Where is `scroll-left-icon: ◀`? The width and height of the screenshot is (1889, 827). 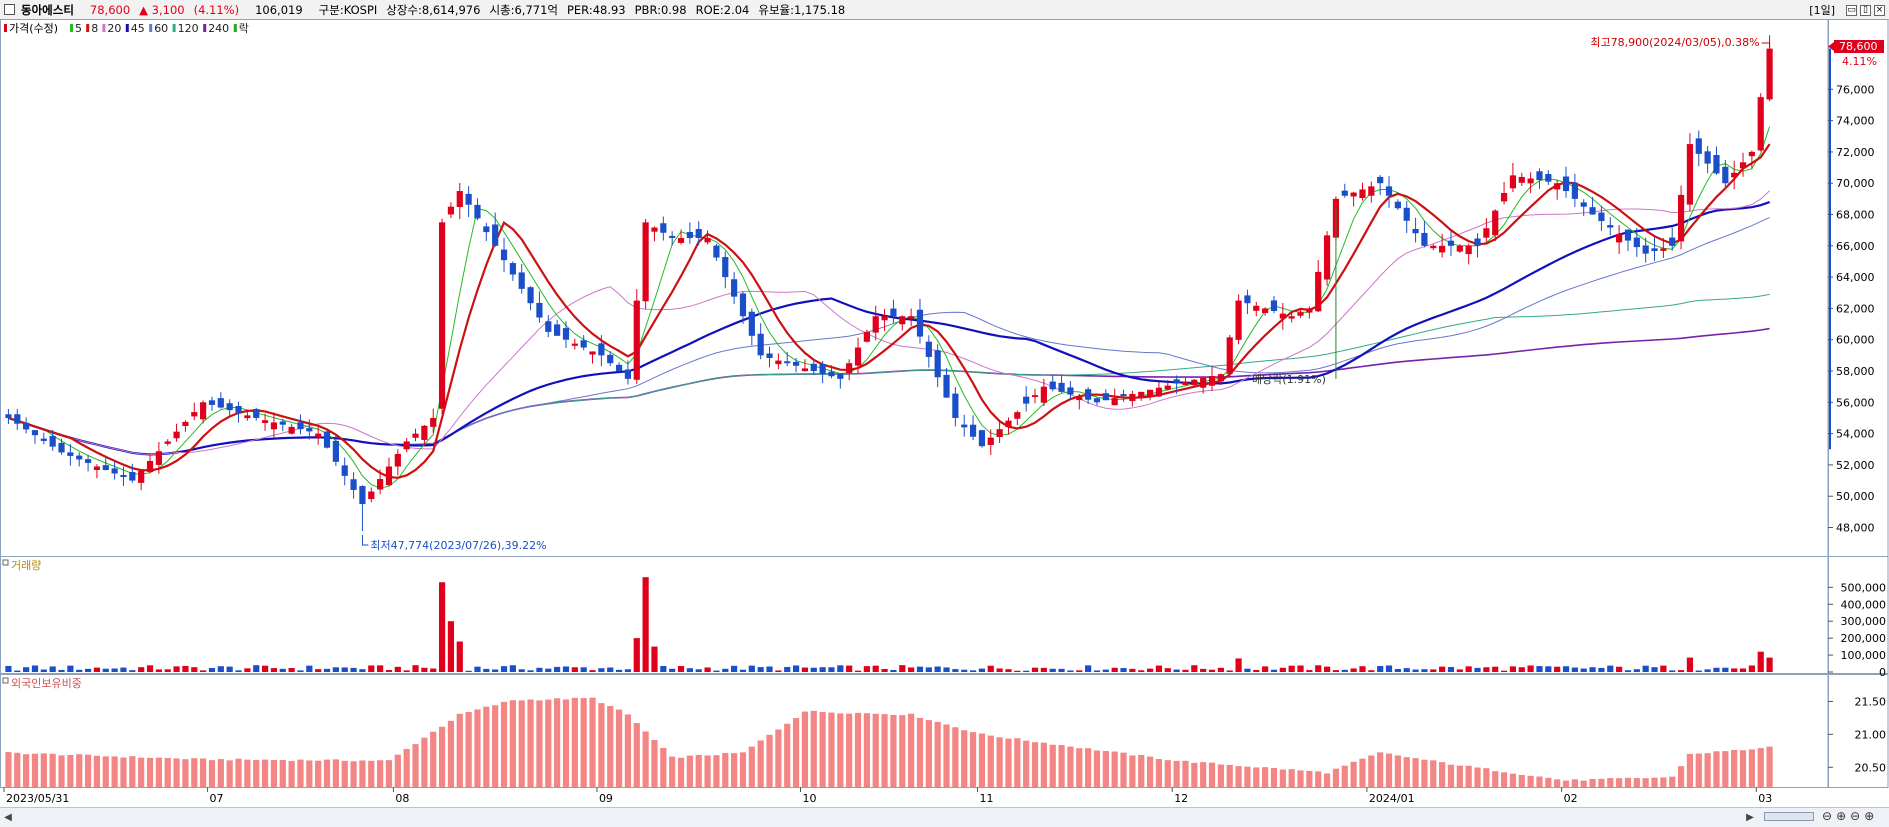
scroll-left-icon: ◀ is located at coordinates (8, 817).